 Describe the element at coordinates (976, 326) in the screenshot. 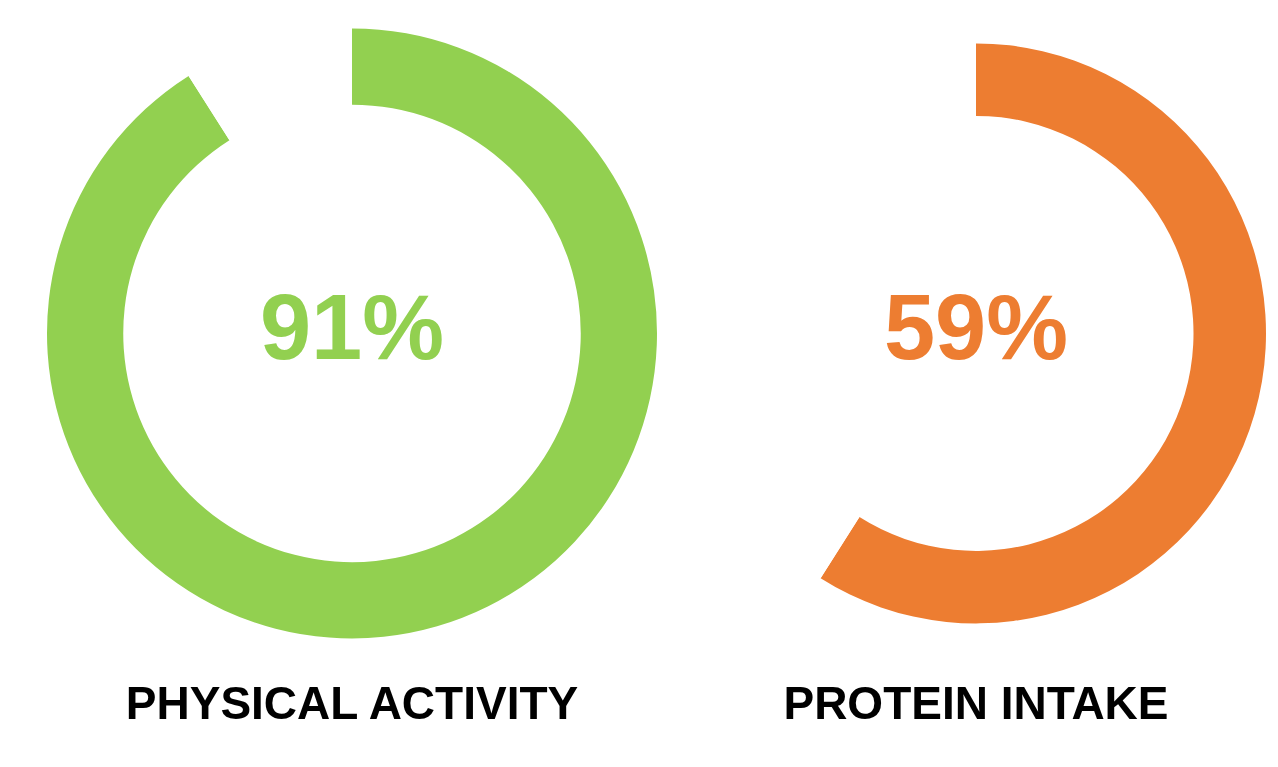

I see `data-label: 59%` at that location.